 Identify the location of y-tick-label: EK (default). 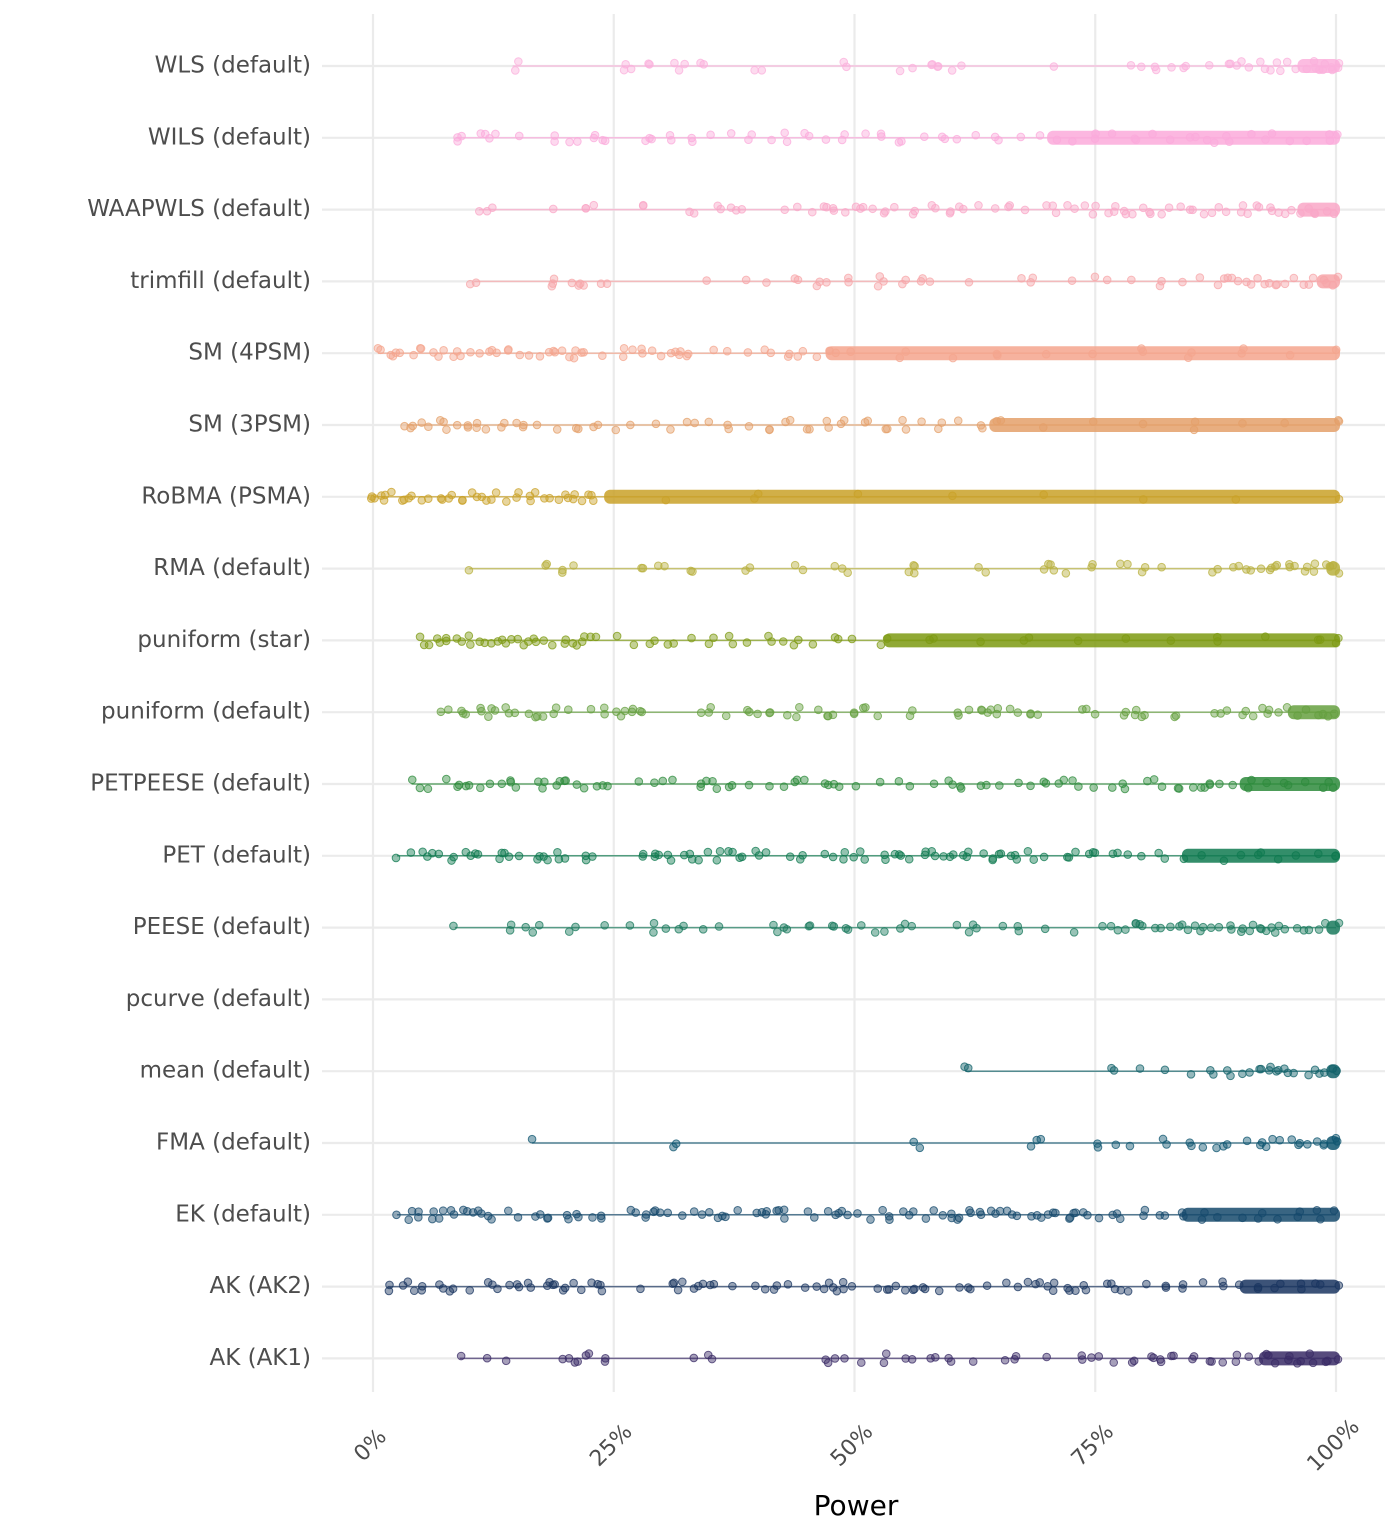
(243, 1214).